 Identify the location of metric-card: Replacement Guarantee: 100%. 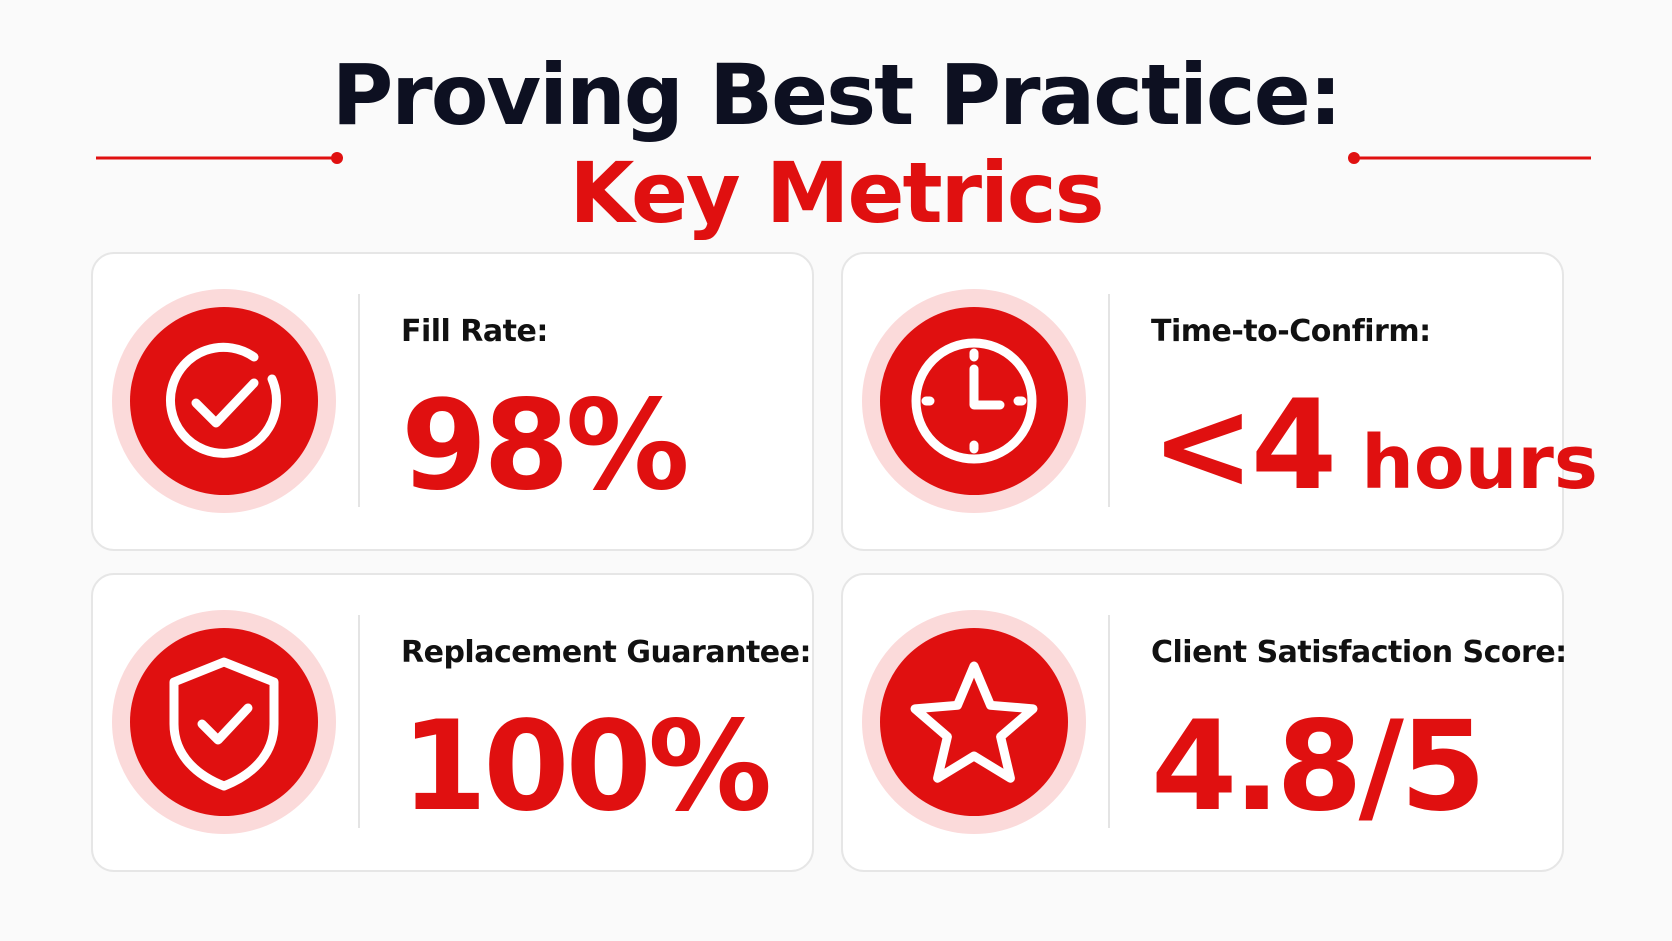
(452, 722).